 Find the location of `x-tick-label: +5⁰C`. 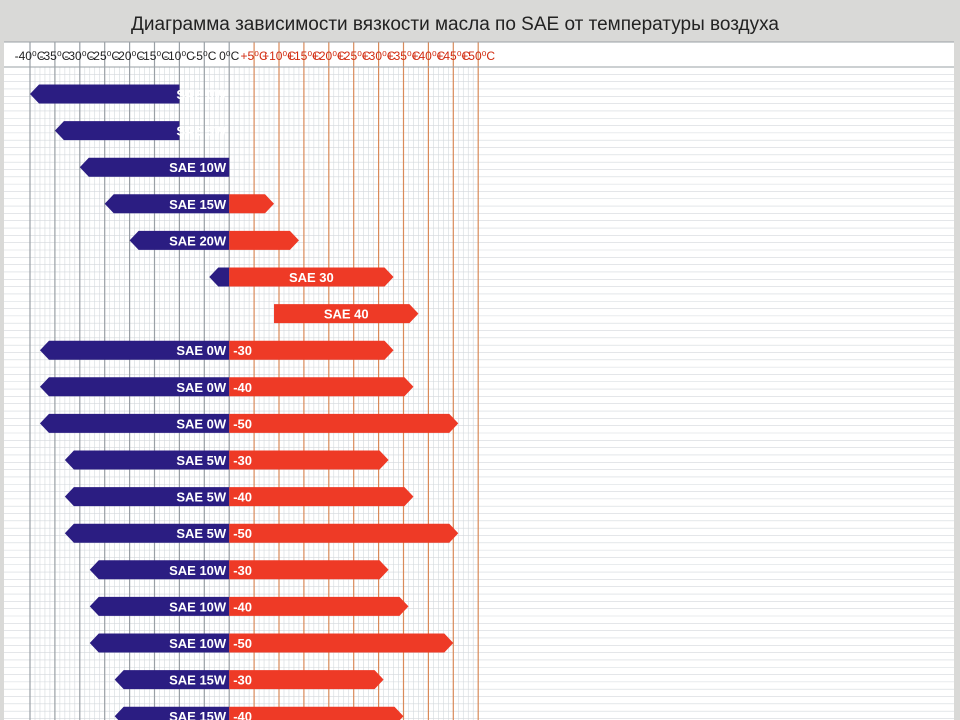

x-tick-label: +5⁰C is located at coordinates (254, 56).